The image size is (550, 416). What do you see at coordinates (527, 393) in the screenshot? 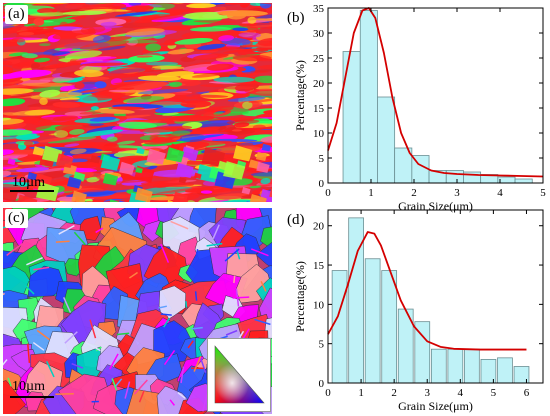
I see `x-tick-label-d-6: 6` at bounding box center [527, 393].